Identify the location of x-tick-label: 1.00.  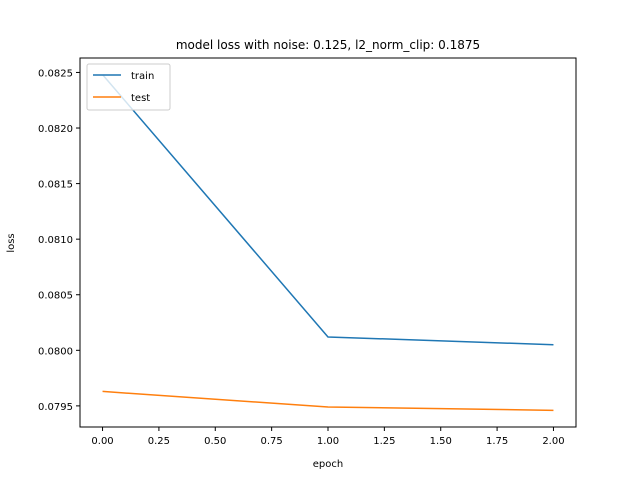
(328, 441).